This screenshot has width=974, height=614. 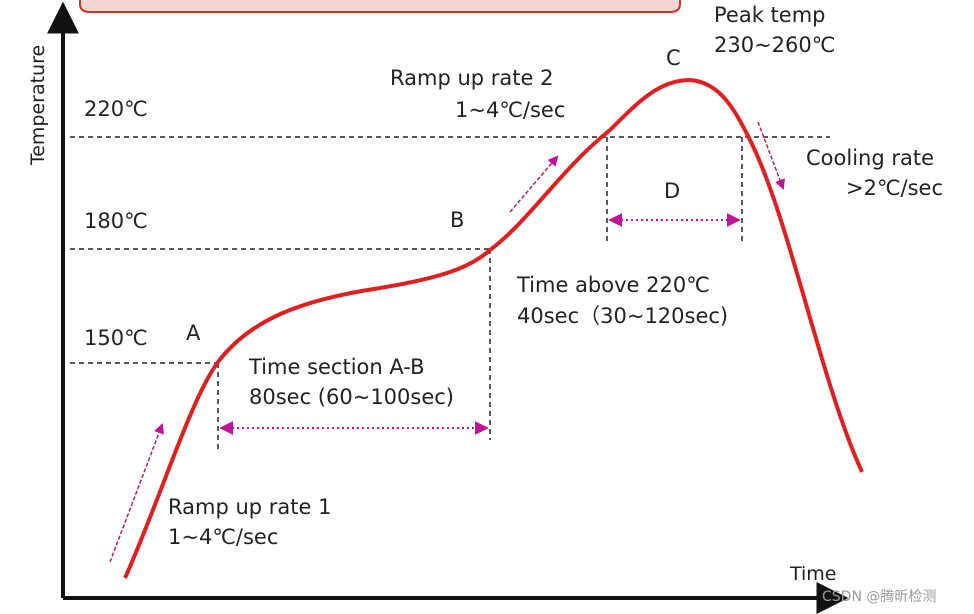 I want to click on annotation: Ramp up rate 2, so click(x=471, y=78).